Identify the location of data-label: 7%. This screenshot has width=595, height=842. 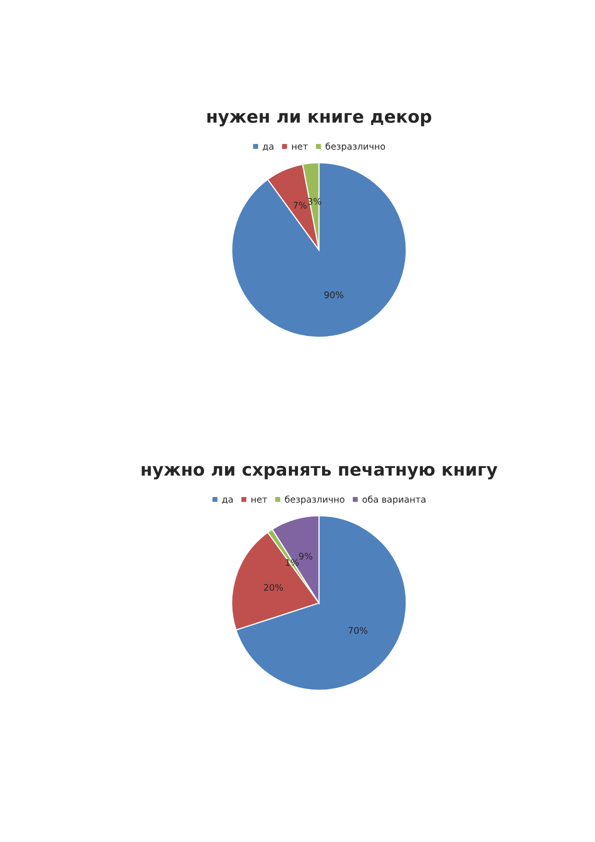
(300, 205).